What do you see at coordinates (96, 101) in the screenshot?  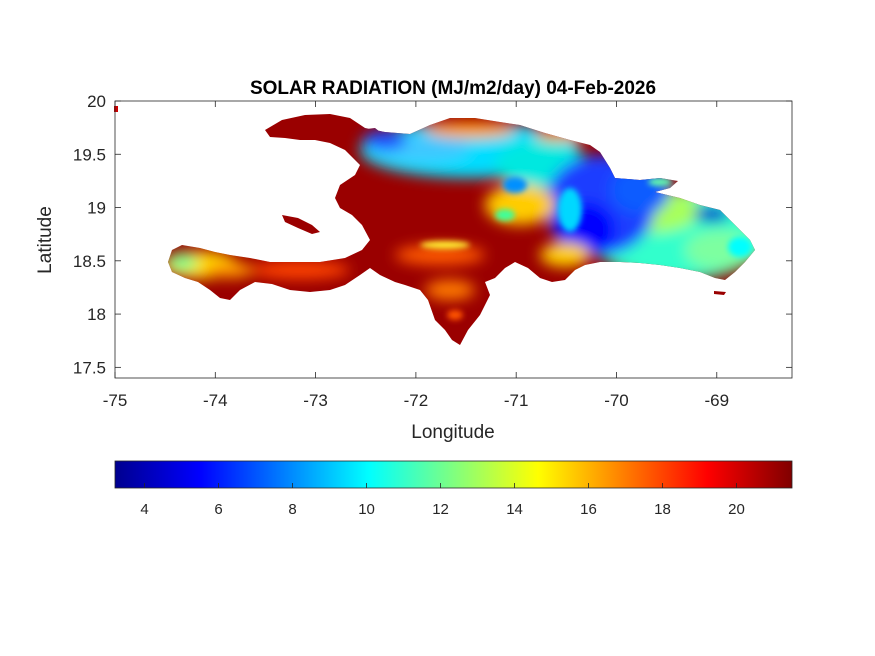 I see `y-tick-label: 20` at bounding box center [96, 101].